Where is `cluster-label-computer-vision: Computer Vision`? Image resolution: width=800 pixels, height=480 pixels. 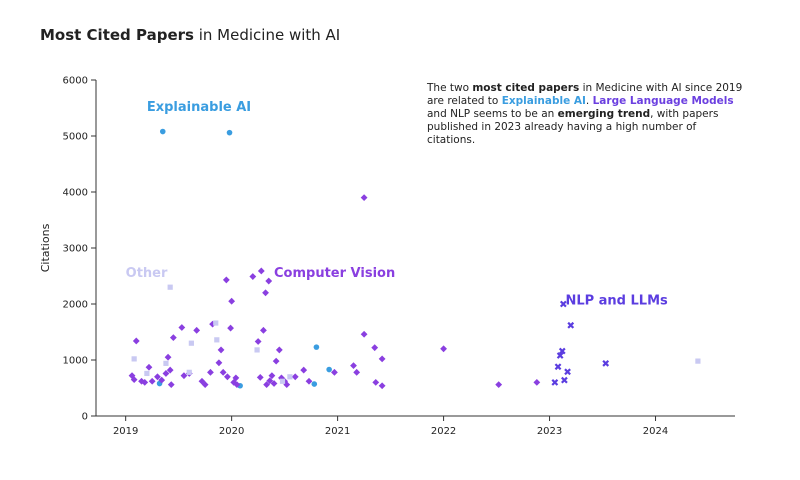
cluster-label-computer-vision: Computer Vision is located at coordinates (334, 273).